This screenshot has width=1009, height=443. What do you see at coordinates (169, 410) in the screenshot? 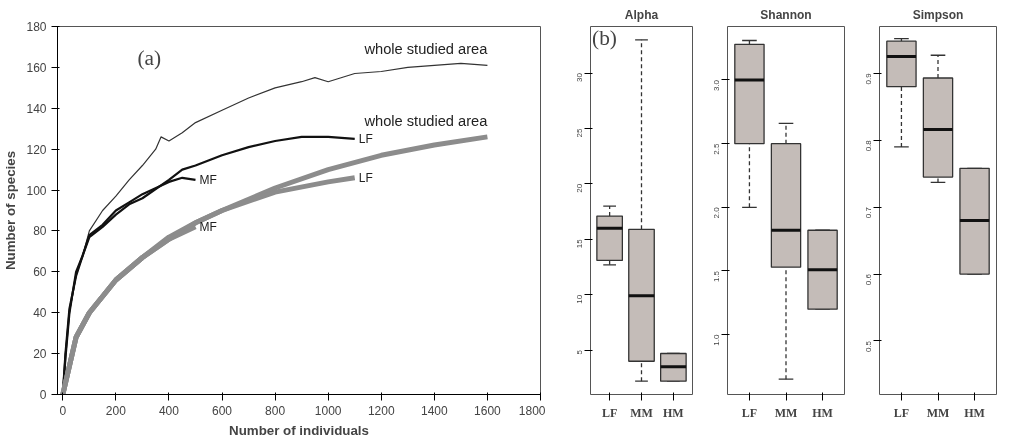
I see `x-tick-label: 400` at bounding box center [169, 410].